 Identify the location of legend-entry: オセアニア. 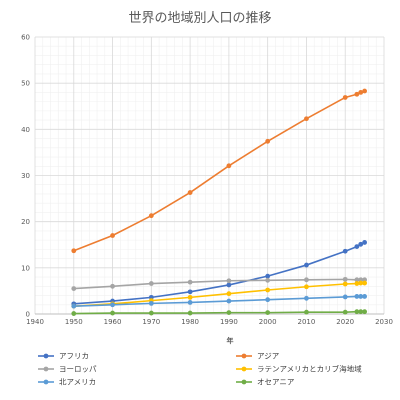
(265, 382).